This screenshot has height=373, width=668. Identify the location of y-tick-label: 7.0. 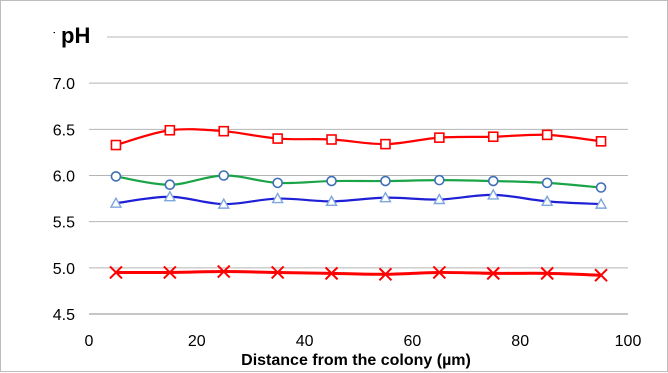
(64, 84).